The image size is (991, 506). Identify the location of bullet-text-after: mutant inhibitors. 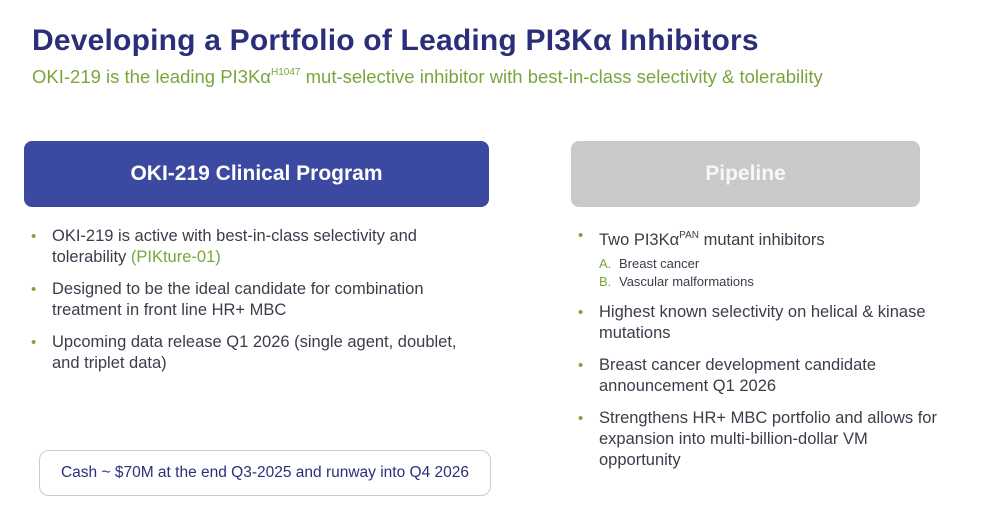
(761, 240).